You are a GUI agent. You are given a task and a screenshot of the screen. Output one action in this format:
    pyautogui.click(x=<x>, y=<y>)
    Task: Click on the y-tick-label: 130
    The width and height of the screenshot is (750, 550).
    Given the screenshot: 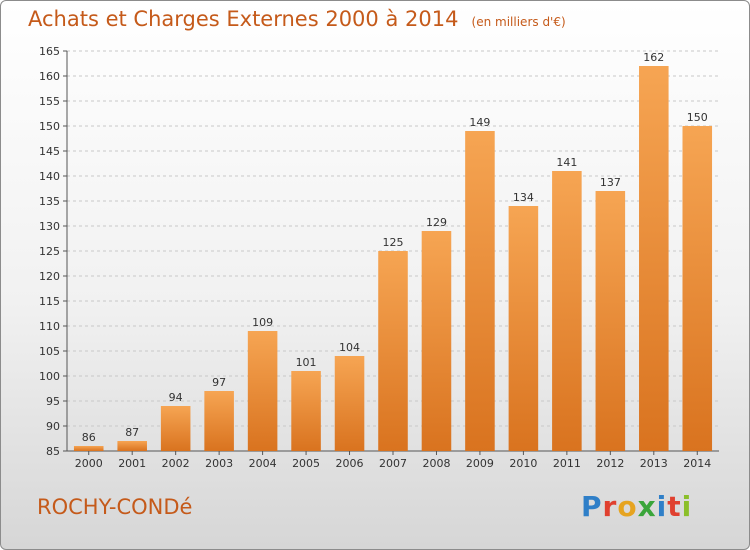 What is the action you would take?
    pyautogui.click(x=49, y=226)
    